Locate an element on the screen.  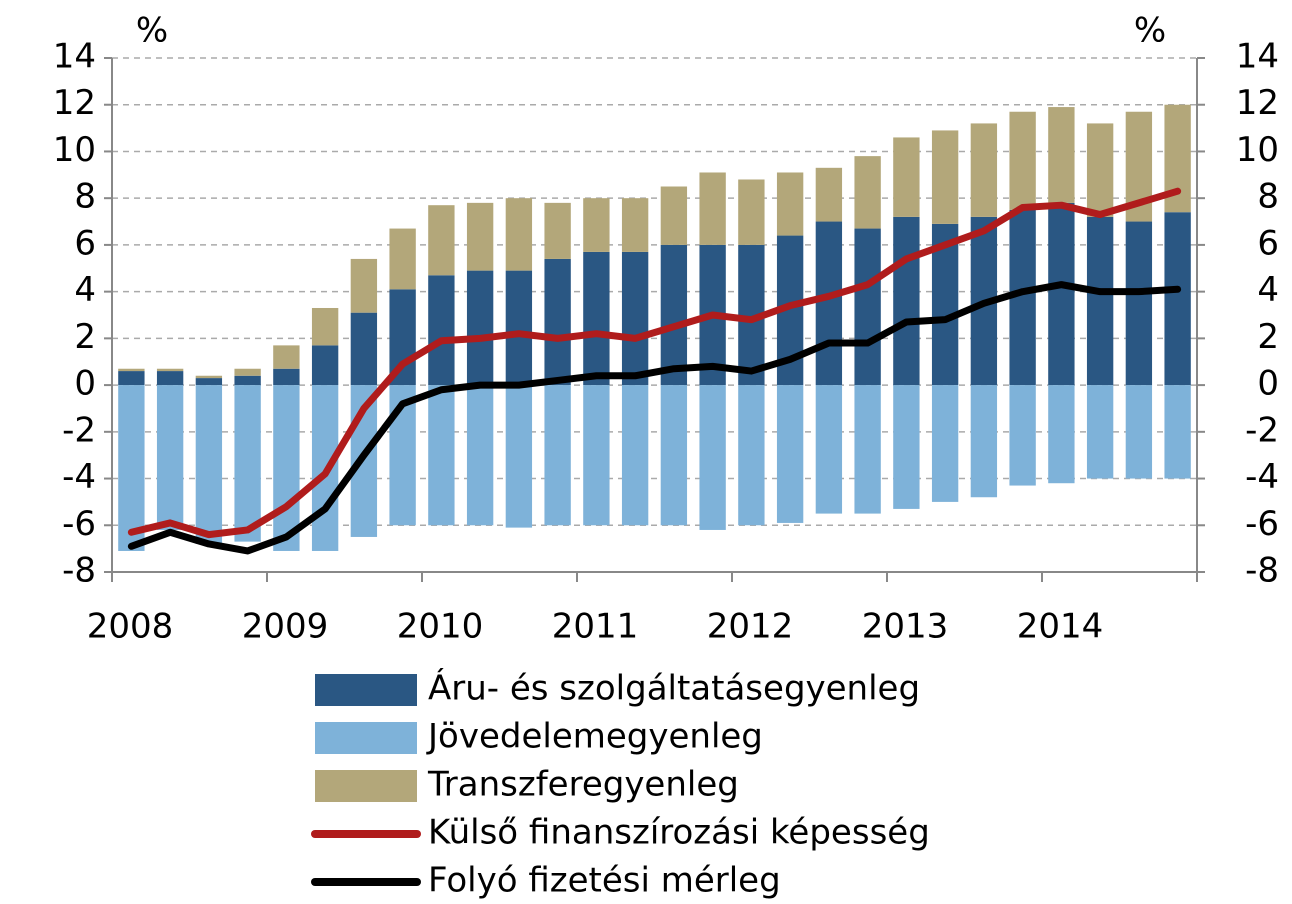
x-tick-label: 2011 is located at coordinates (595, 627).